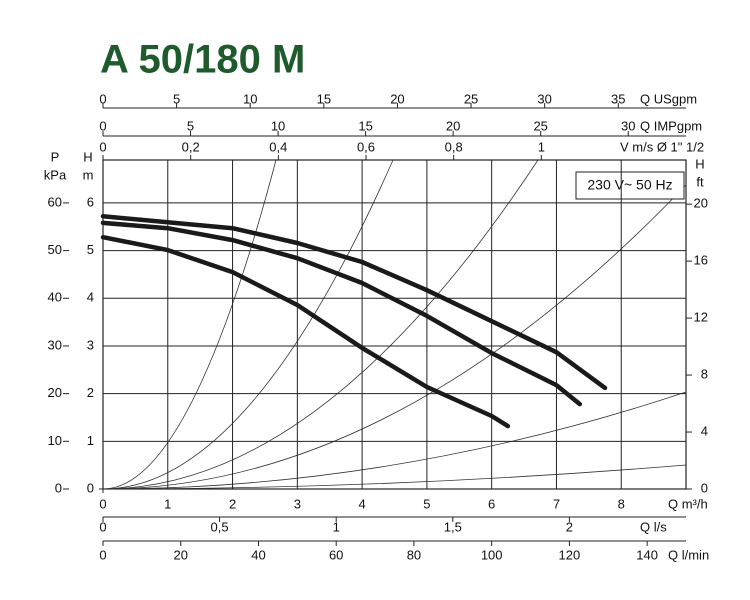 The height and width of the screenshot is (600, 750). Describe the element at coordinates (570, 554) in the screenshot. I see `x-tick-label: 120` at that location.